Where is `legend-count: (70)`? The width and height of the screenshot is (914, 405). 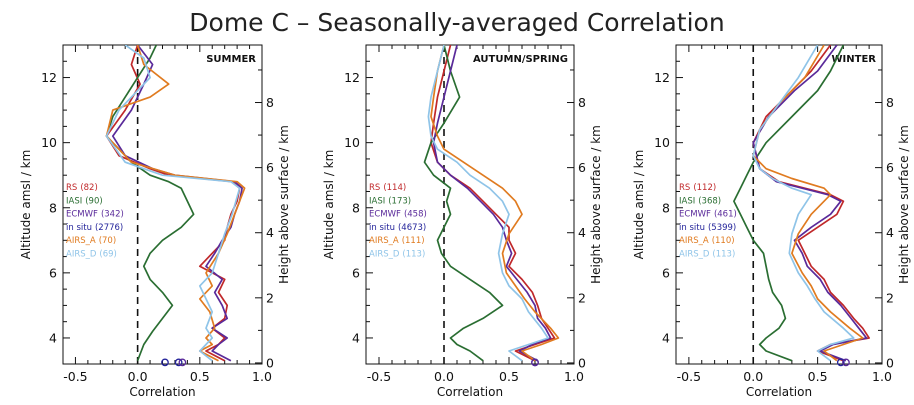 legend-count: (70) is located at coordinates (107, 241).